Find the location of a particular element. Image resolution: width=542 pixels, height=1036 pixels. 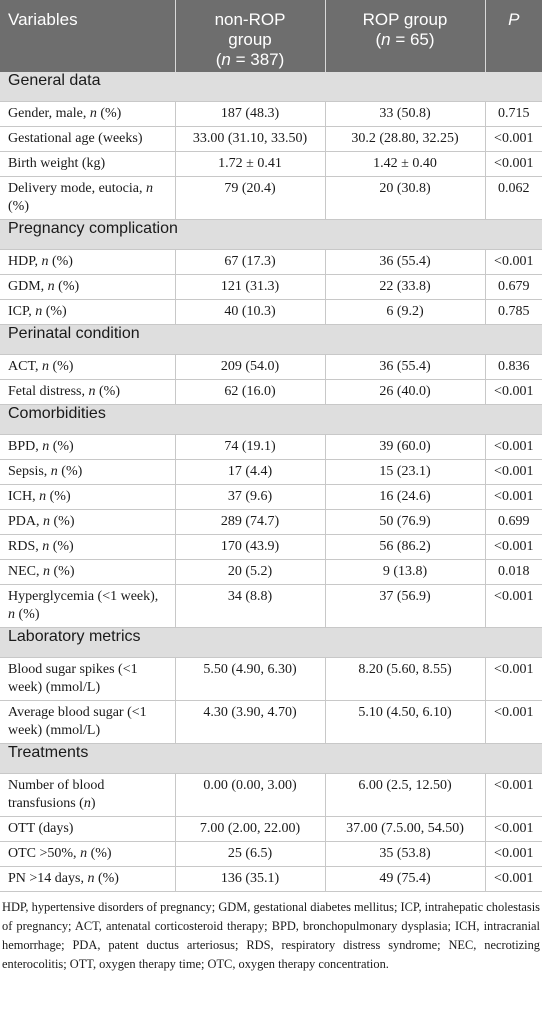

rop-value: 5.10 (4.50, 6.10) is located at coordinates (405, 722).